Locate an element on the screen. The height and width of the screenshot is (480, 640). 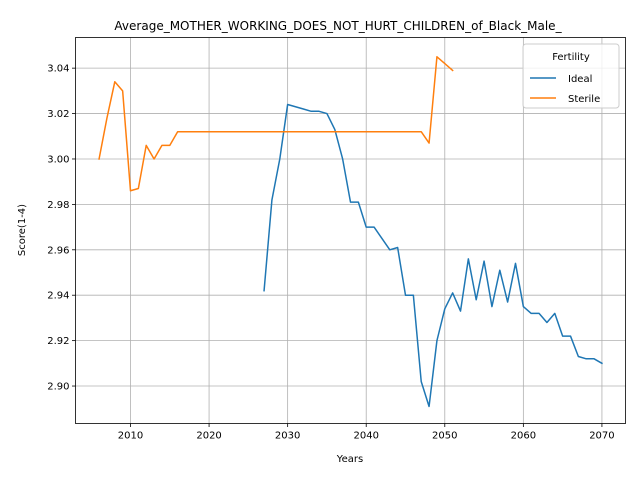
legend-box is located at coordinates (571, 76).